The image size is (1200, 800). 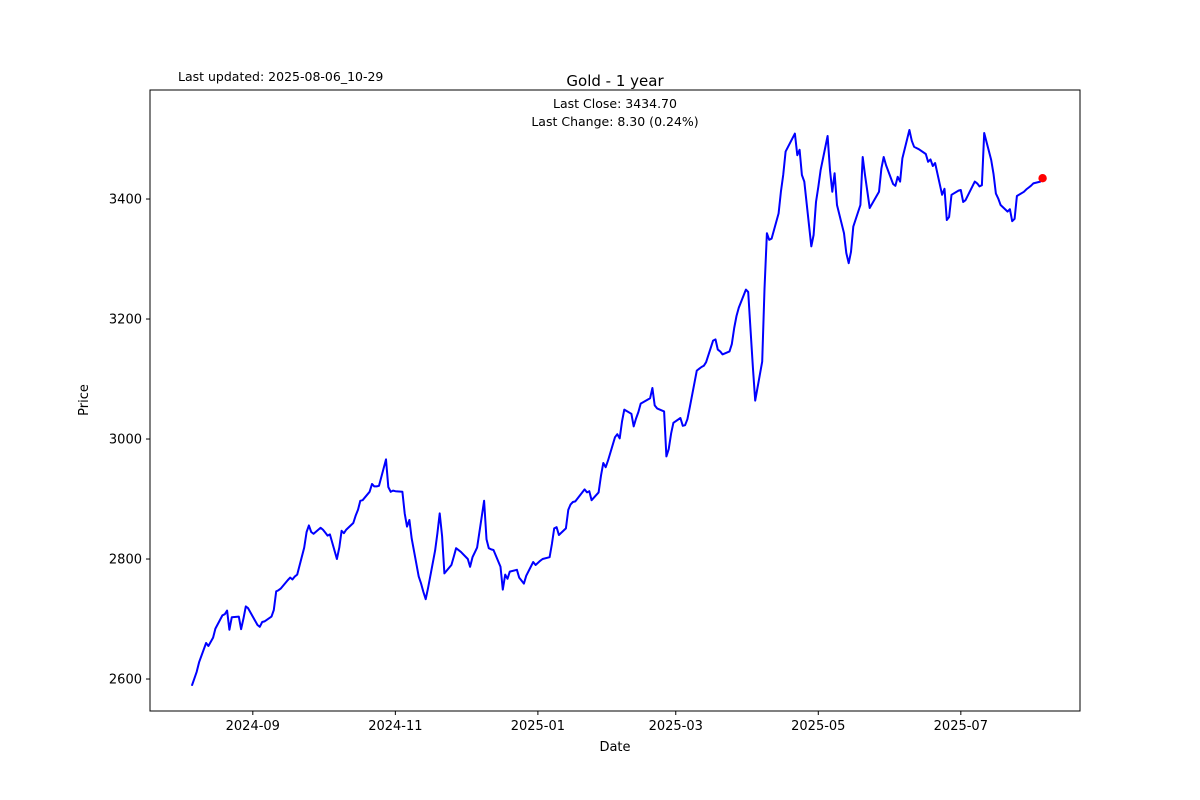 I want to click on chart-title: Gold - 1 year, so click(x=615, y=81).